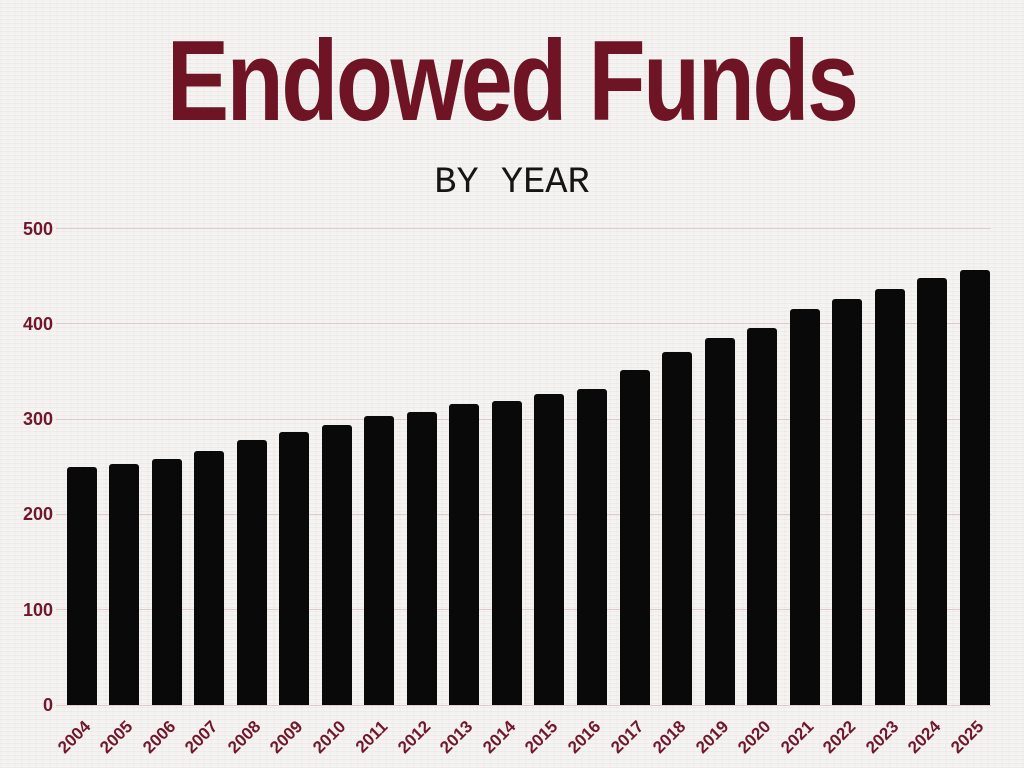 This screenshot has height=768, width=1024. What do you see at coordinates (209, 577) in the screenshot?
I see `bar-2007` at bounding box center [209, 577].